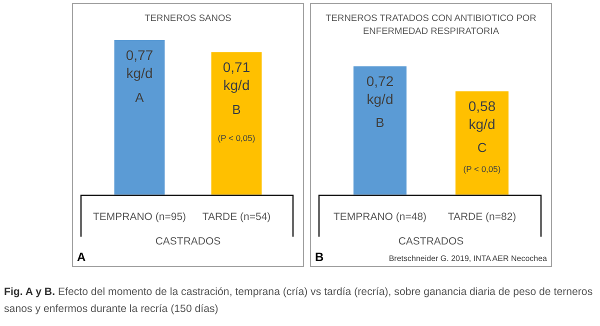 Image resolution: width=600 pixels, height=326 pixels. I want to click on x-tick-label: TEMPRANO (n=95), so click(139, 216).